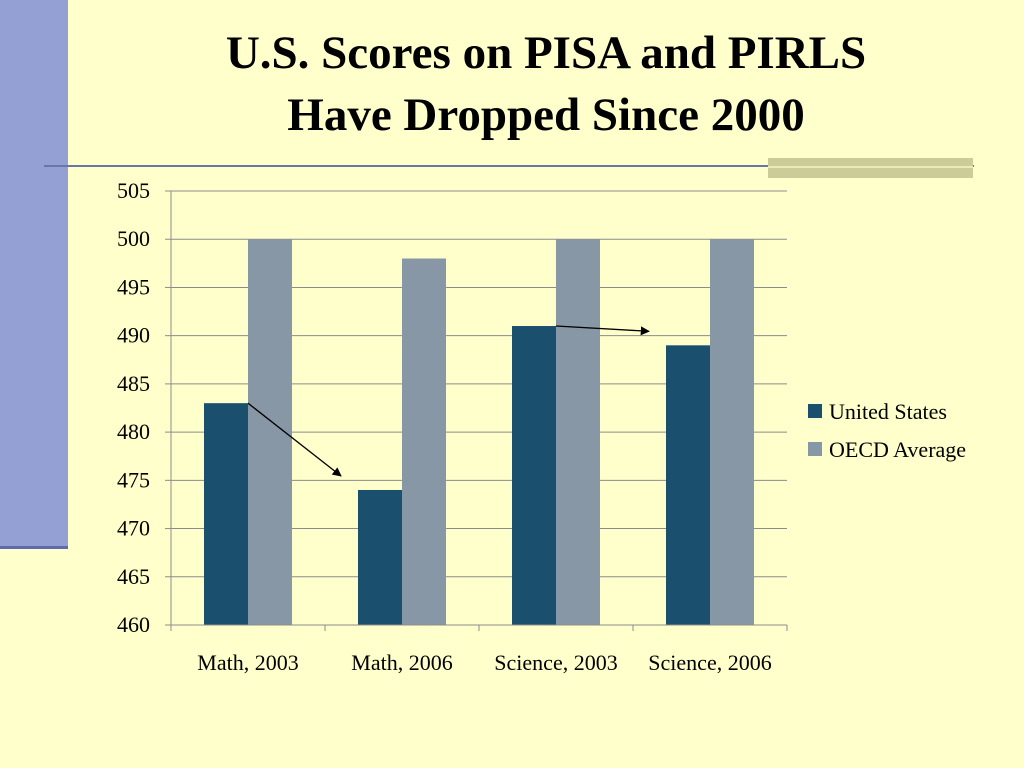 The height and width of the screenshot is (768, 1024). Describe the element at coordinates (546, 115) in the screenshot. I see `slide-title-line2: Have Dropped Since 2000` at that location.